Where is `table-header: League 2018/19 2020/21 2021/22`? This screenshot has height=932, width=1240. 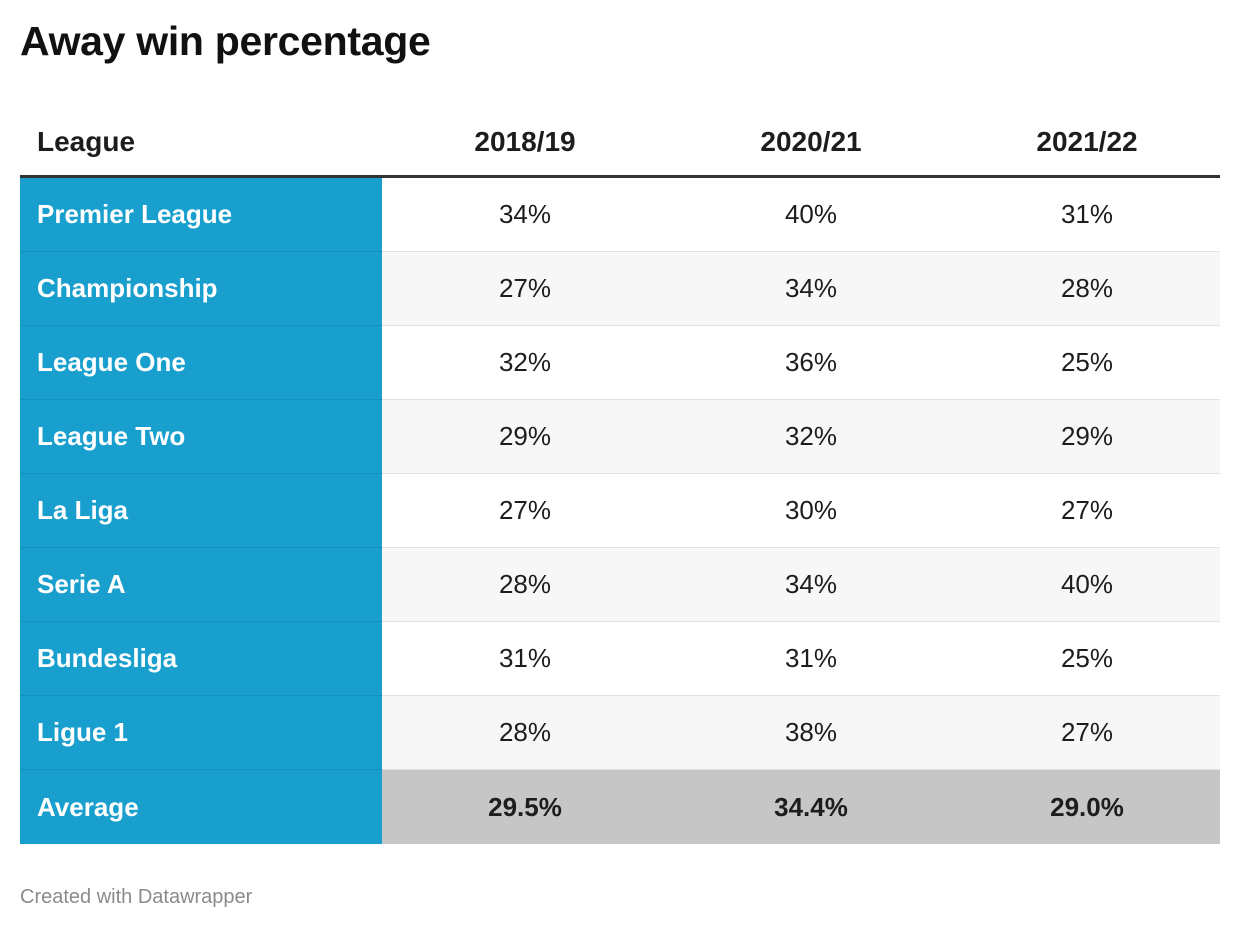 table-header: League 2018/19 2020/21 2021/22 is located at coordinates (620, 143).